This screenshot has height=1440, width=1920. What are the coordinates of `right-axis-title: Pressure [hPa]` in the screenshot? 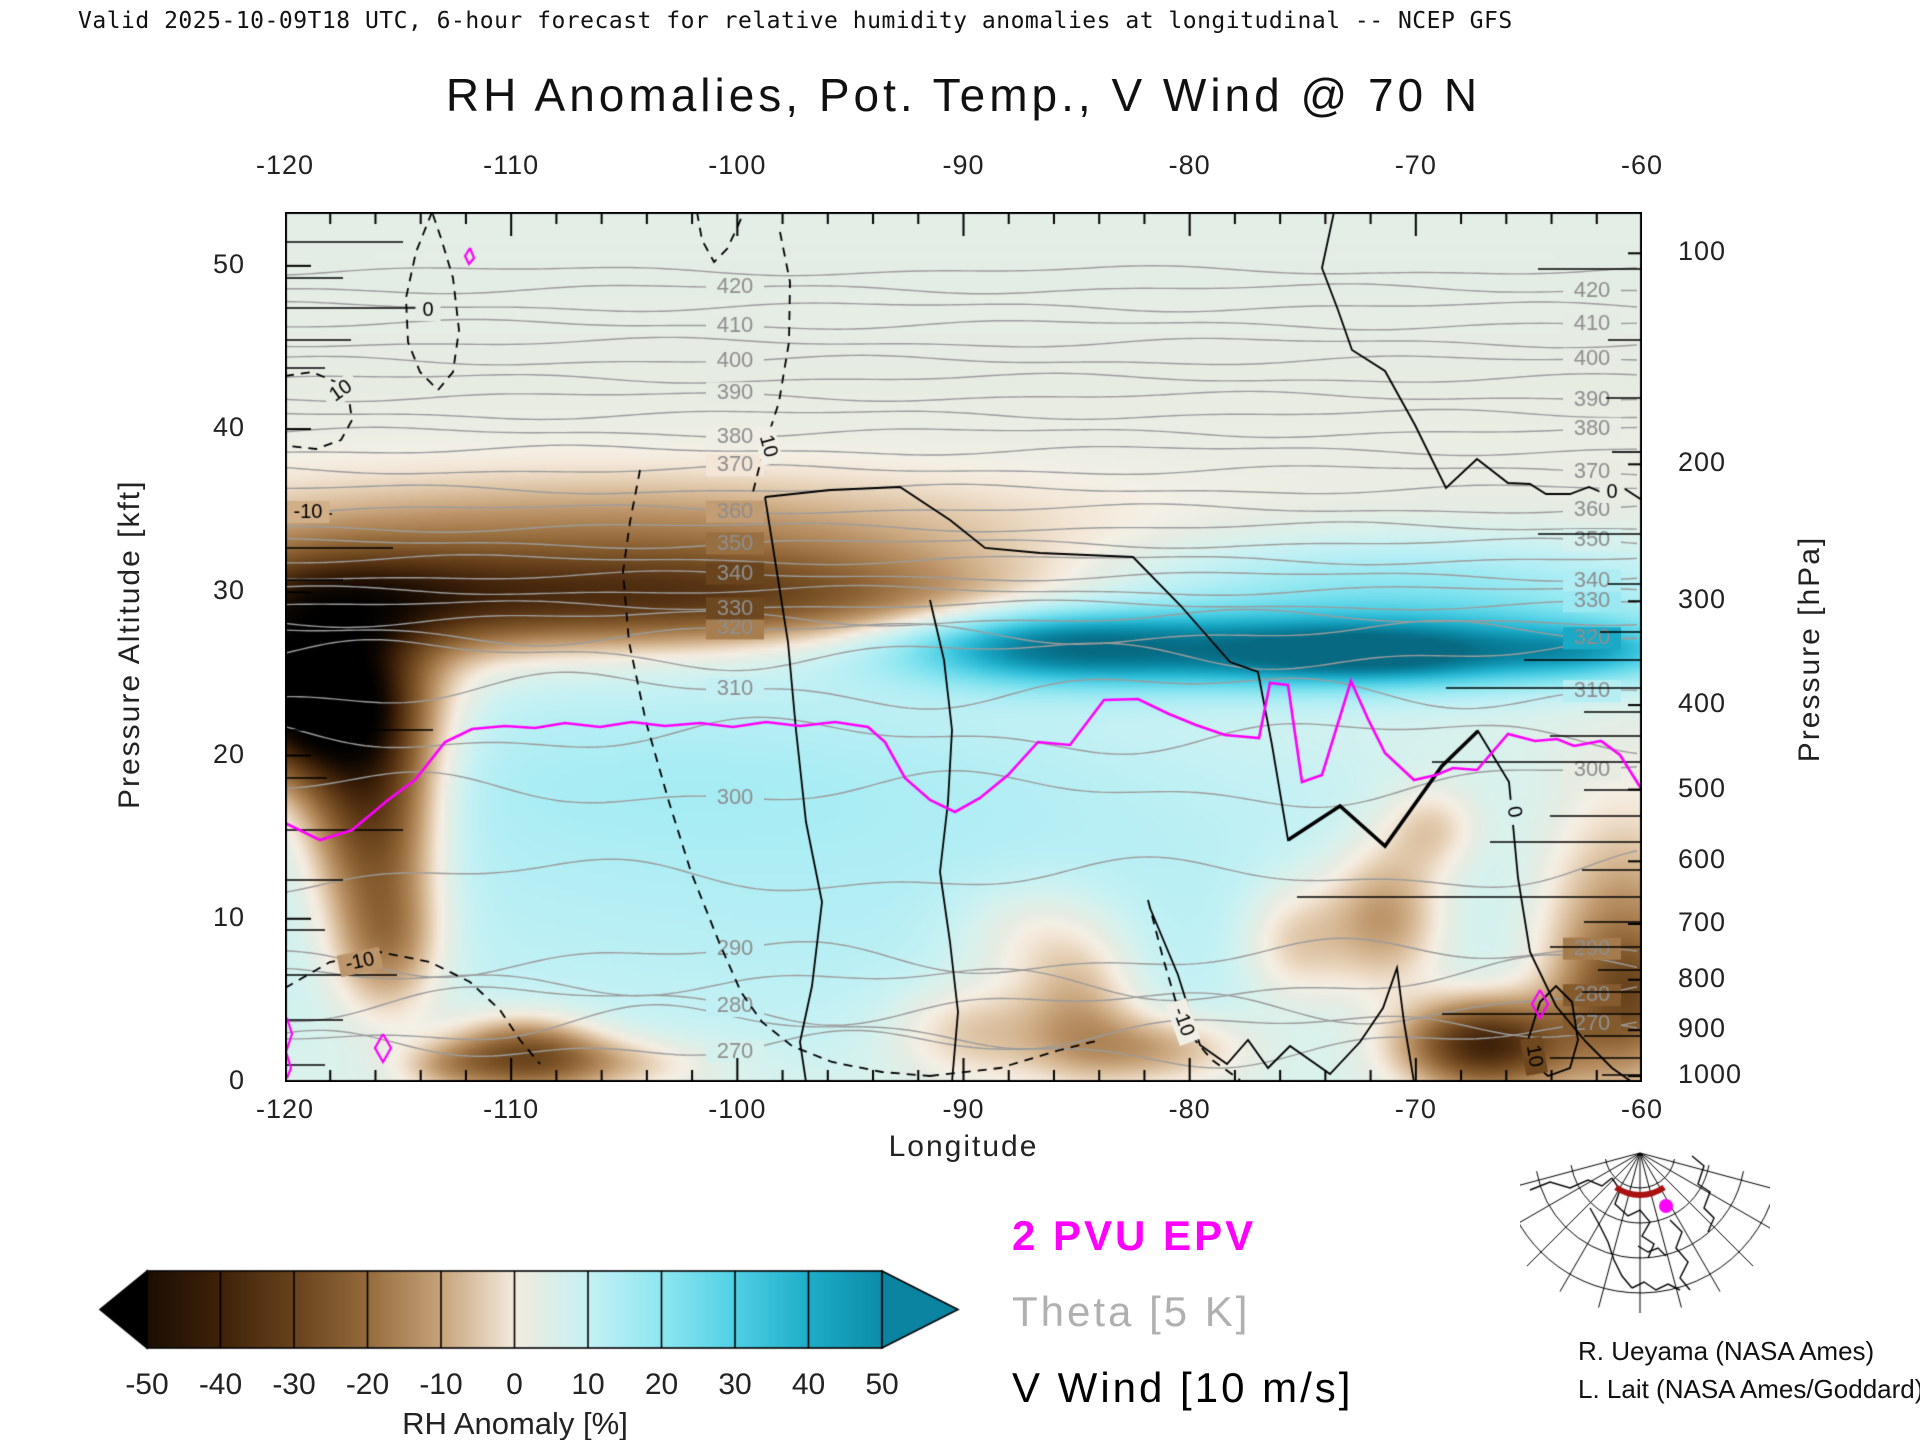 It's located at (1809, 649).